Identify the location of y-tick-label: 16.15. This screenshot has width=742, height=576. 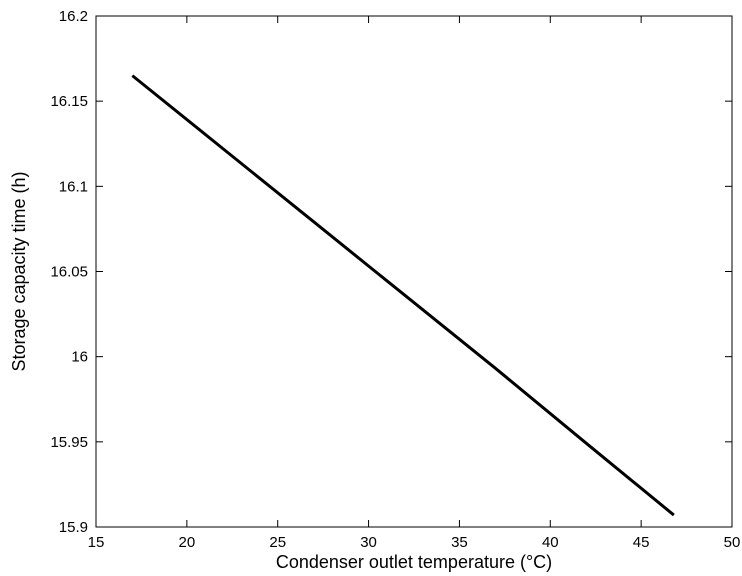
(69, 101).